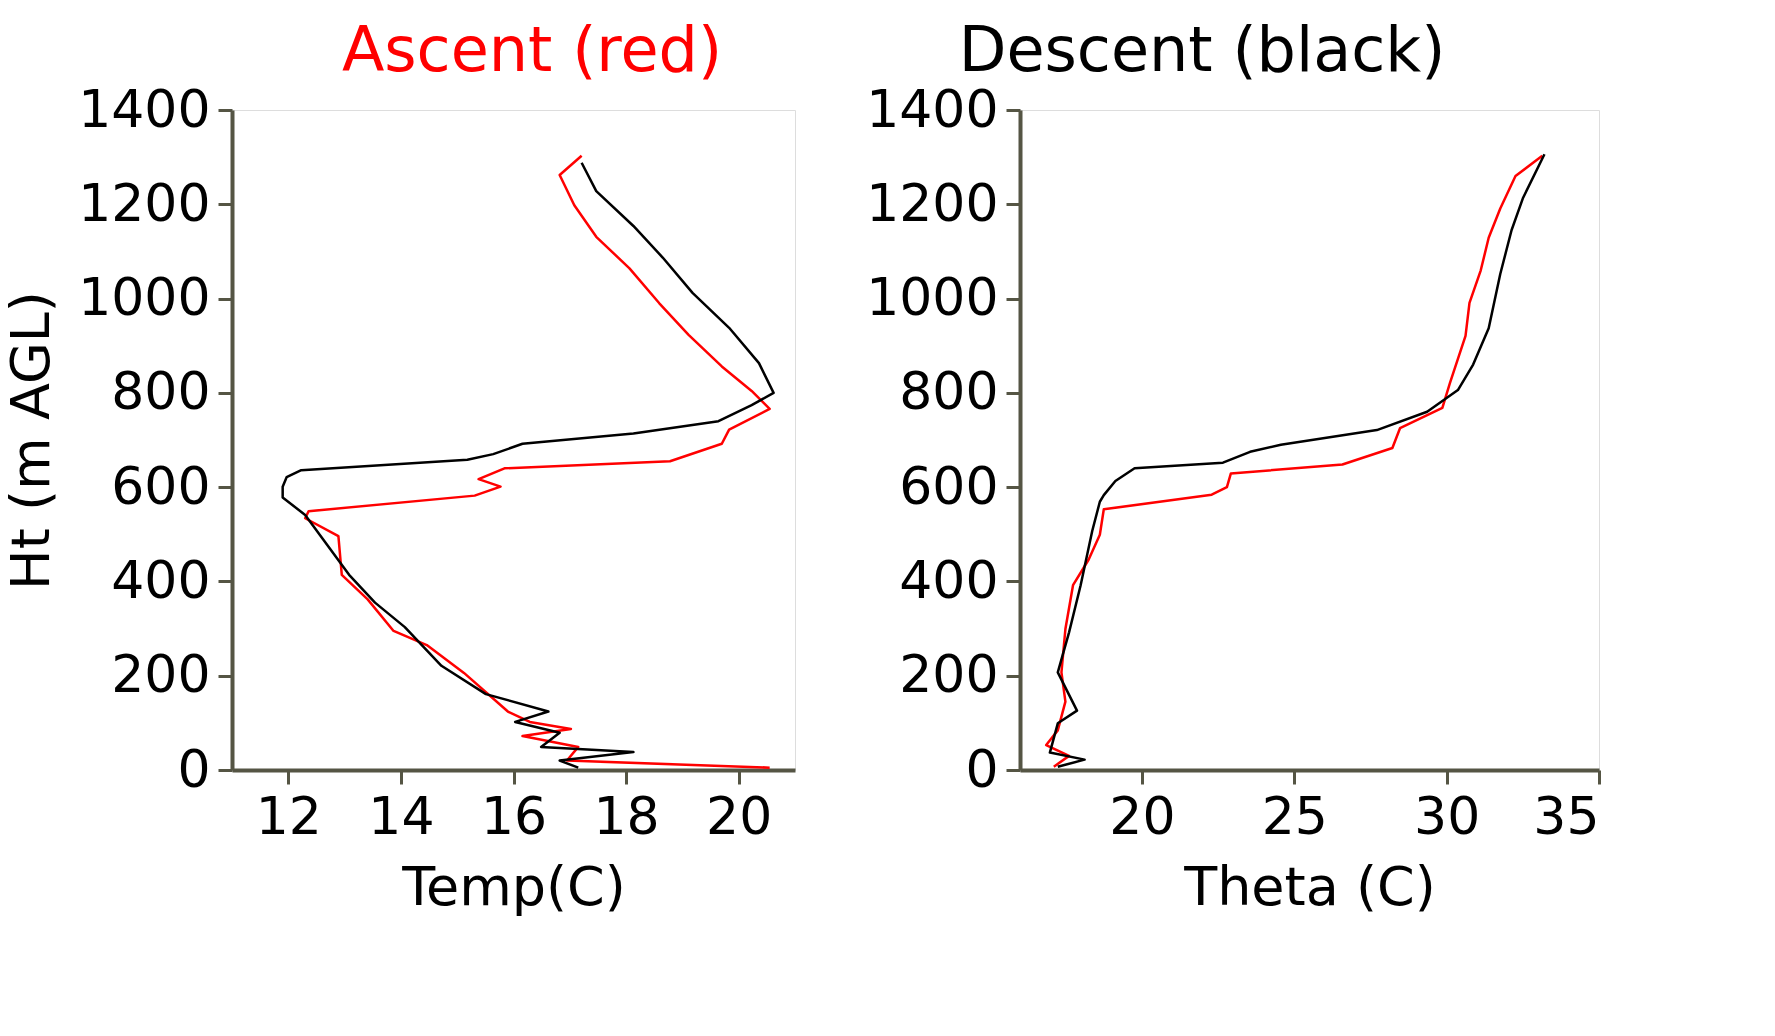 This screenshot has height=1036, width=1775. I want to click on x-tick-label: 18, so click(626, 815).